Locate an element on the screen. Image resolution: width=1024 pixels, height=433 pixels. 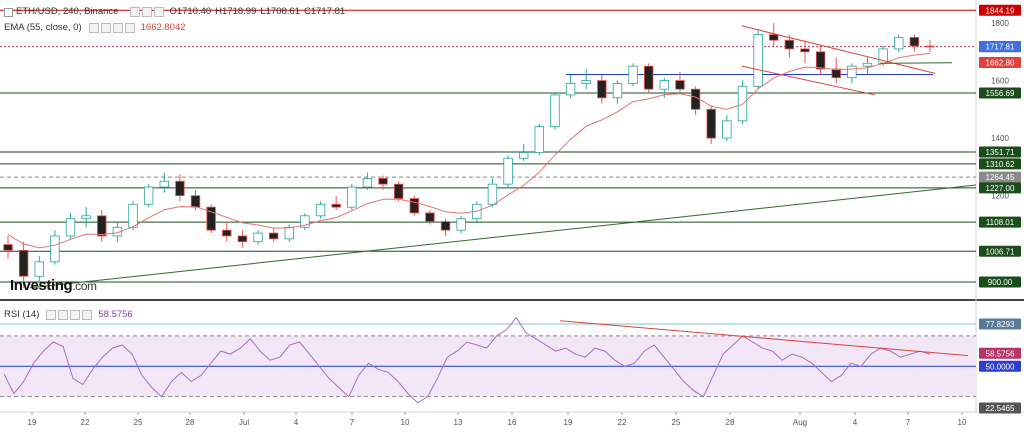
rsi-value: 58.5756 is located at coordinates (115, 314).